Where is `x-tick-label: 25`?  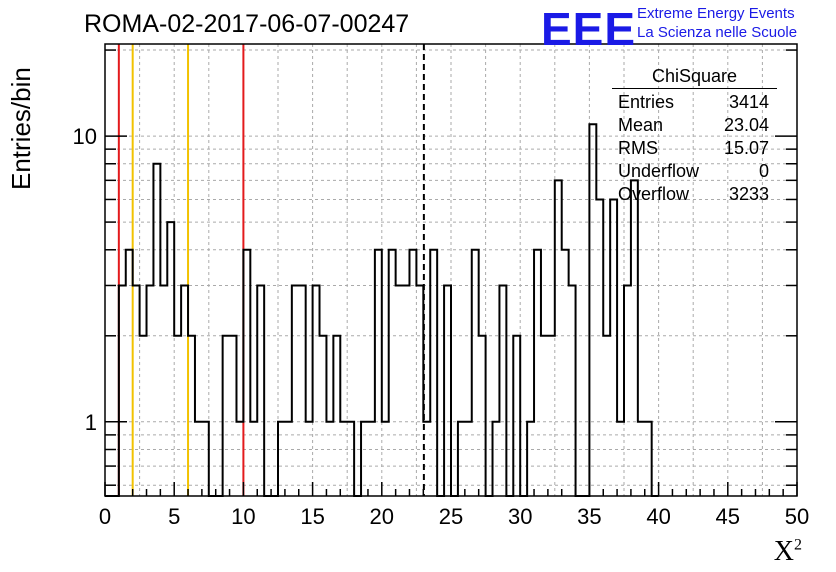 x-tick-label: 25 is located at coordinates (451, 516).